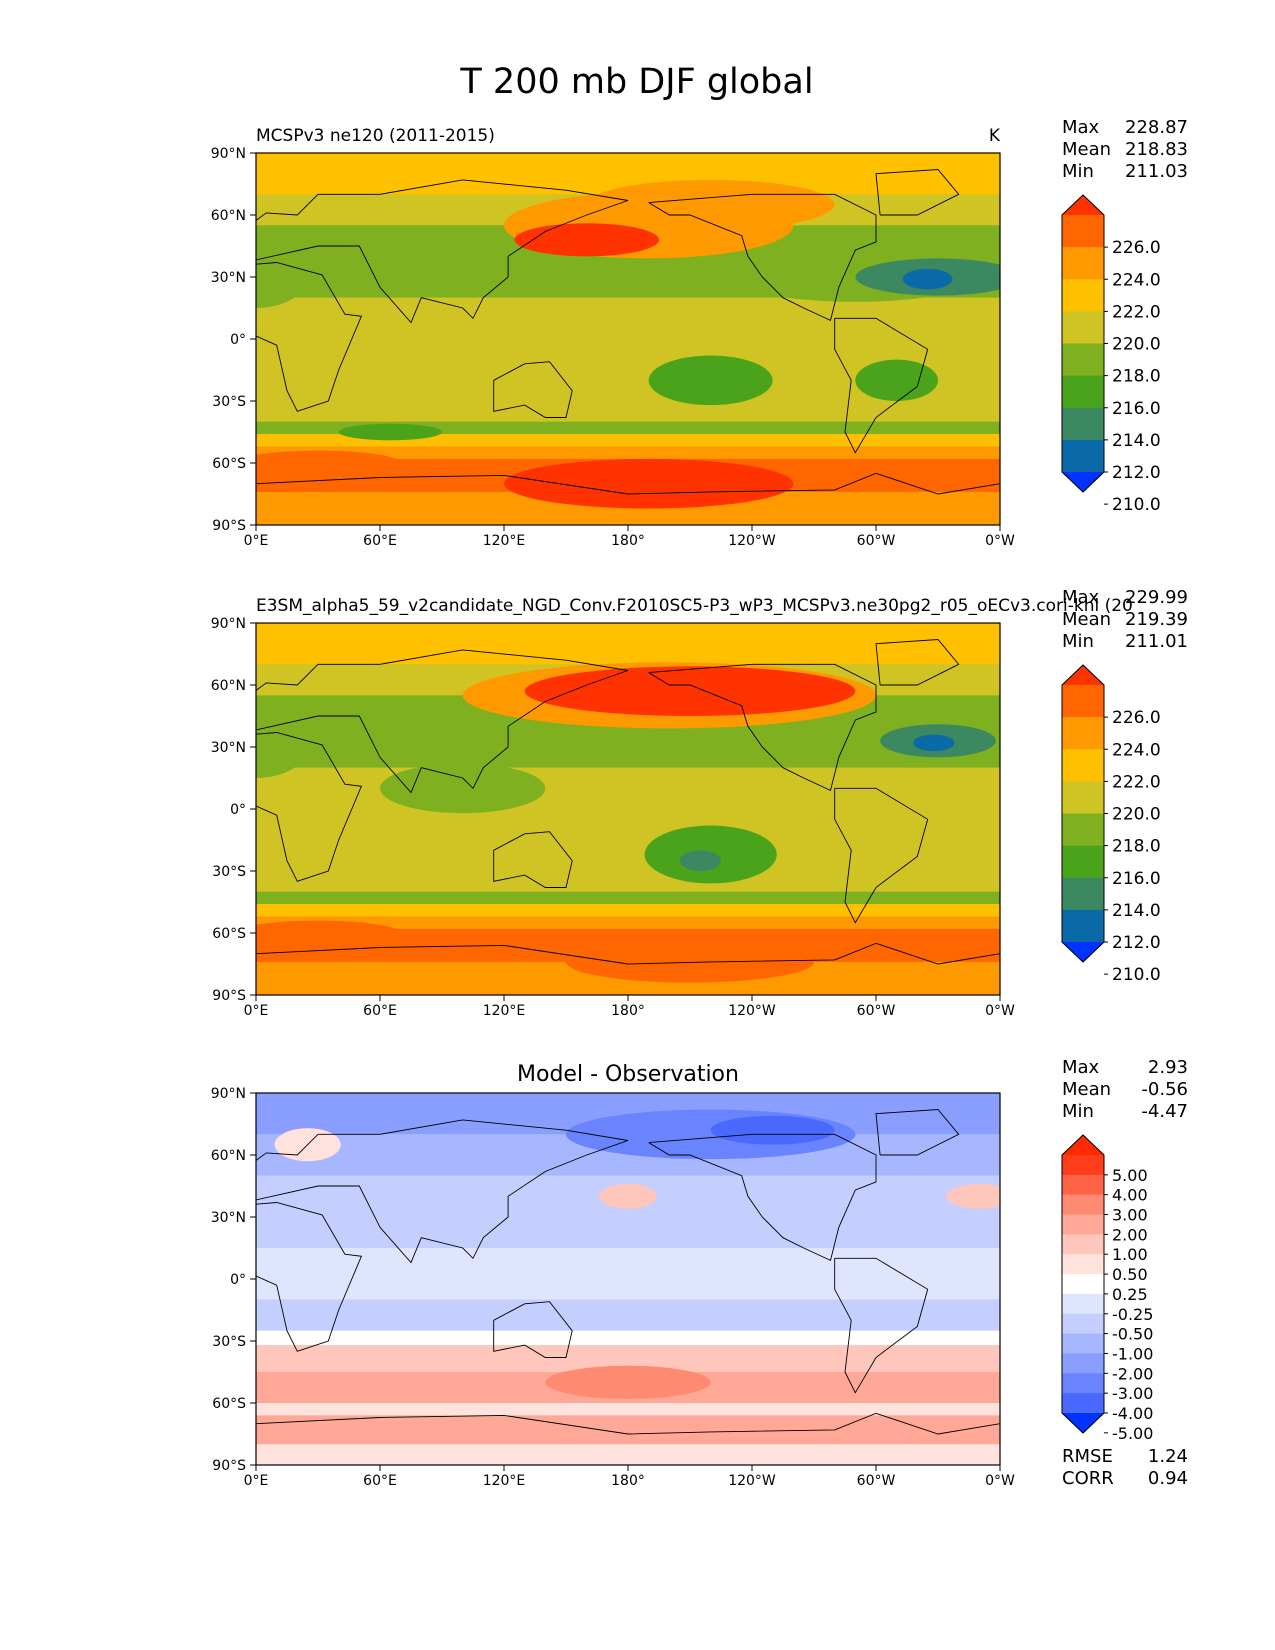 This screenshot has height=1650, width=1275. Describe the element at coordinates (1156, 171) in the screenshot. I see `stat-value: 211.03` at that location.